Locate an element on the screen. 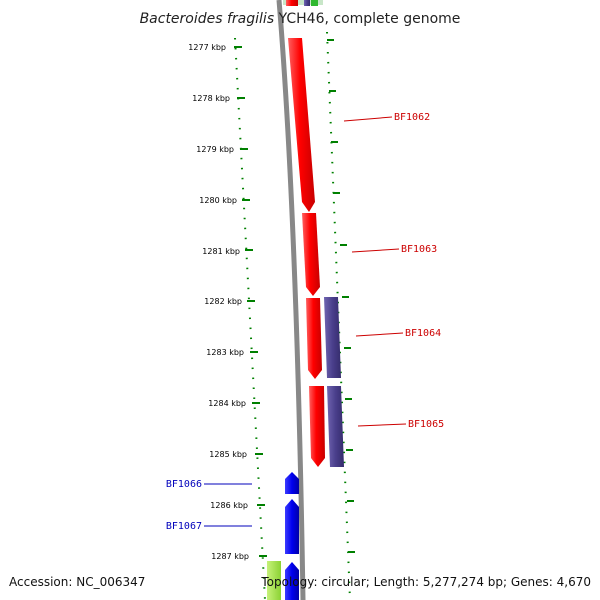  top-green-gene-stub is located at coordinates (314, 3).